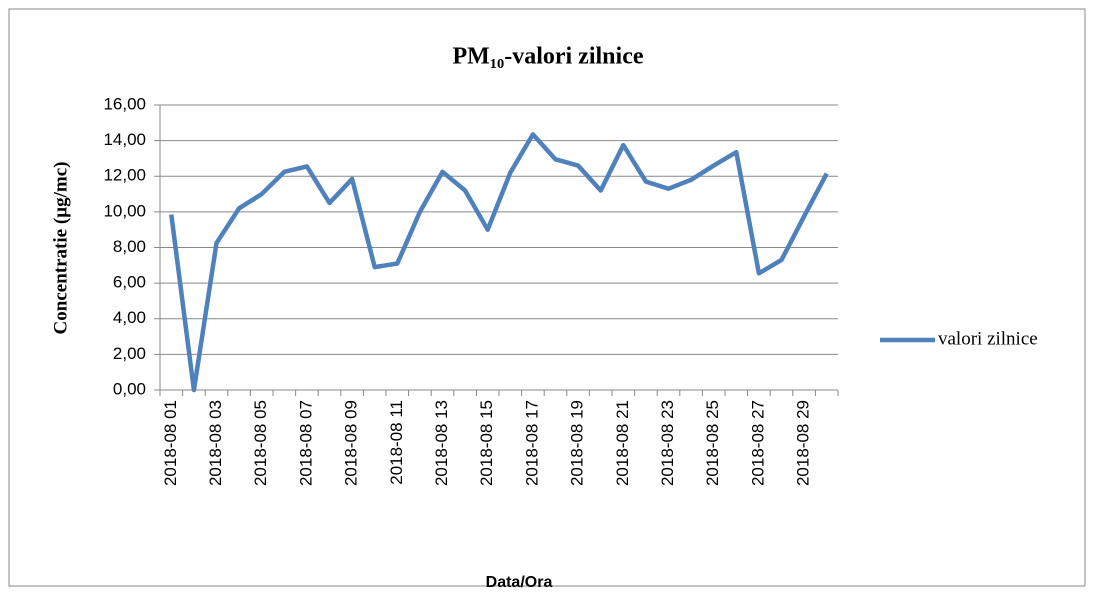 The height and width of the screenshot is (595, 1094). I want to click on x-tick-label: 2018-08 25, so click(712, 443).